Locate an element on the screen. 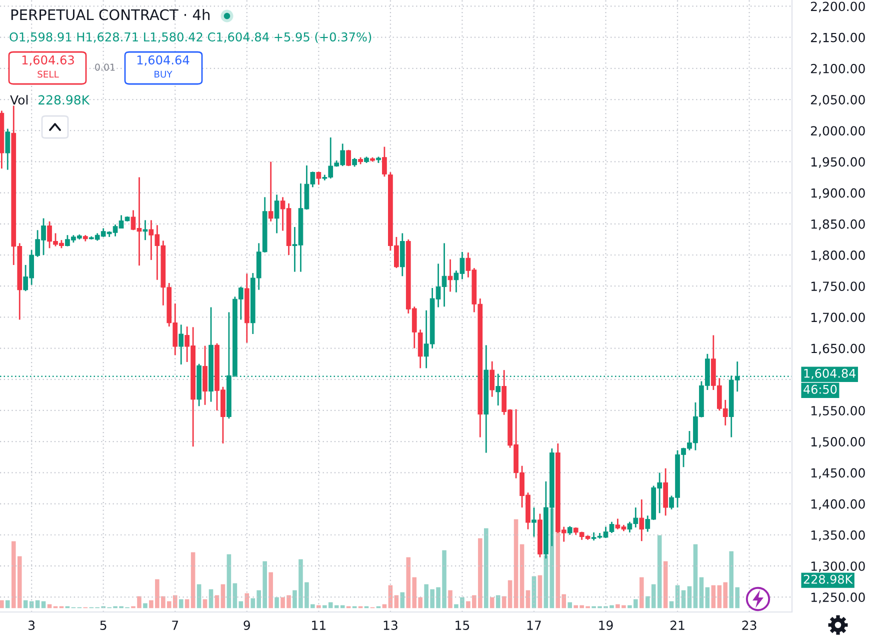  y-tick-label: 1,550.00 is located at coordinates (838, 411).